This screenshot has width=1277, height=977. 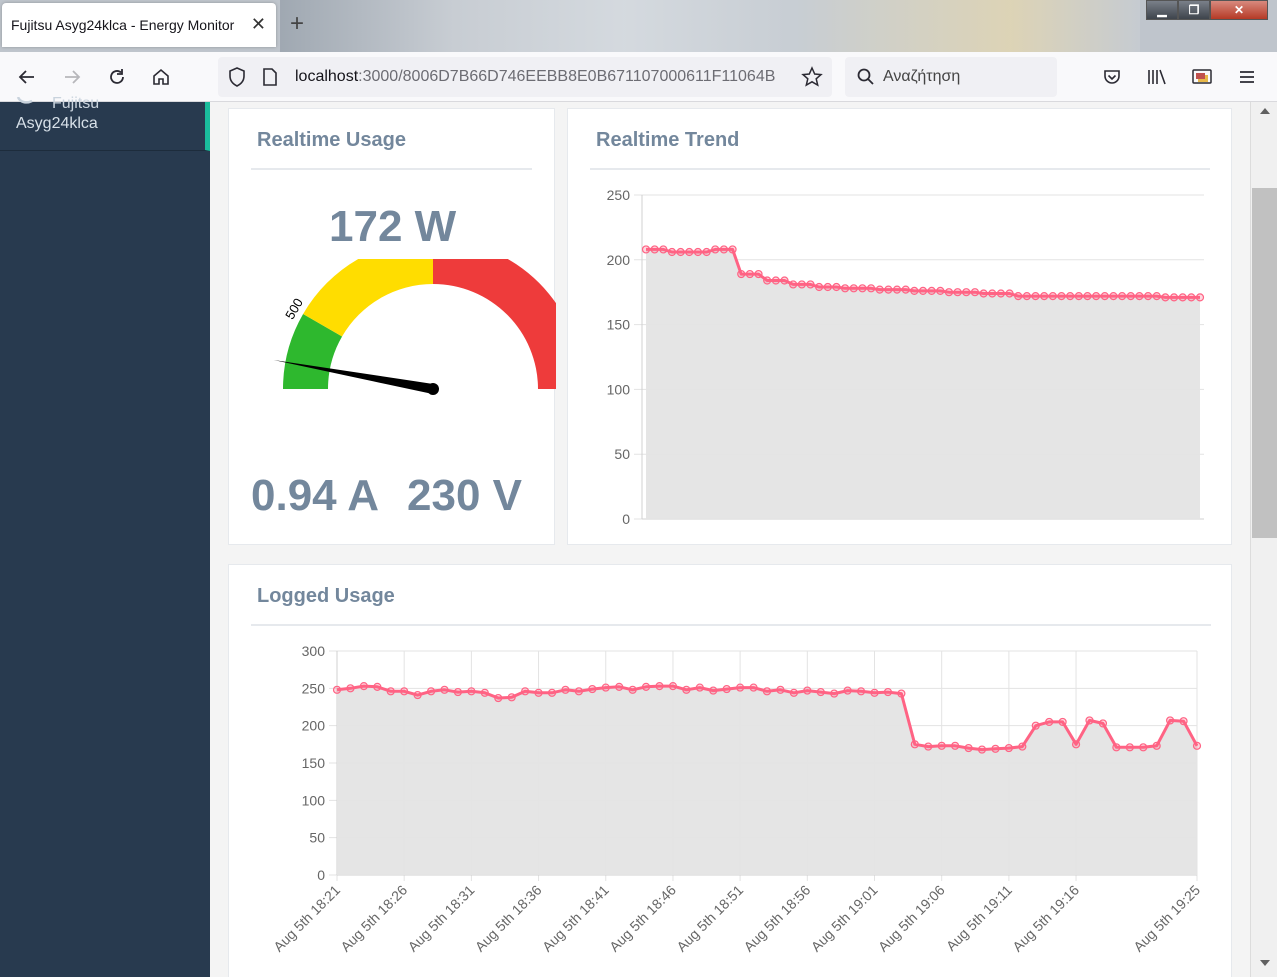 What do you see at coordinates (1112, 77) in the screenshot?
I see `pocket-icon` at bounding box center [1112, 77].